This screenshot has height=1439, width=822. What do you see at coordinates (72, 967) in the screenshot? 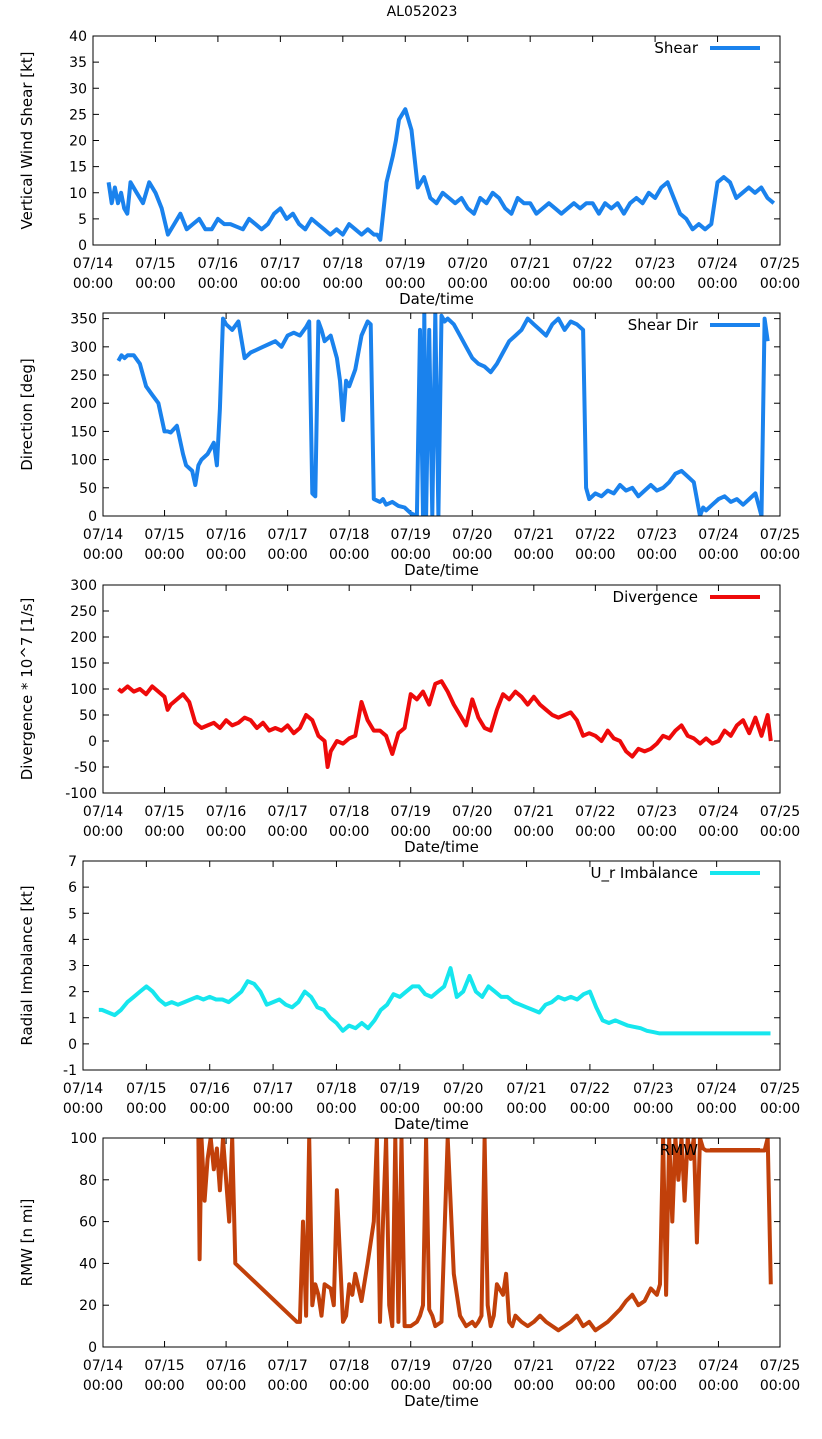
I see `y-tick-label: 3` at bounding box center [72, 967].